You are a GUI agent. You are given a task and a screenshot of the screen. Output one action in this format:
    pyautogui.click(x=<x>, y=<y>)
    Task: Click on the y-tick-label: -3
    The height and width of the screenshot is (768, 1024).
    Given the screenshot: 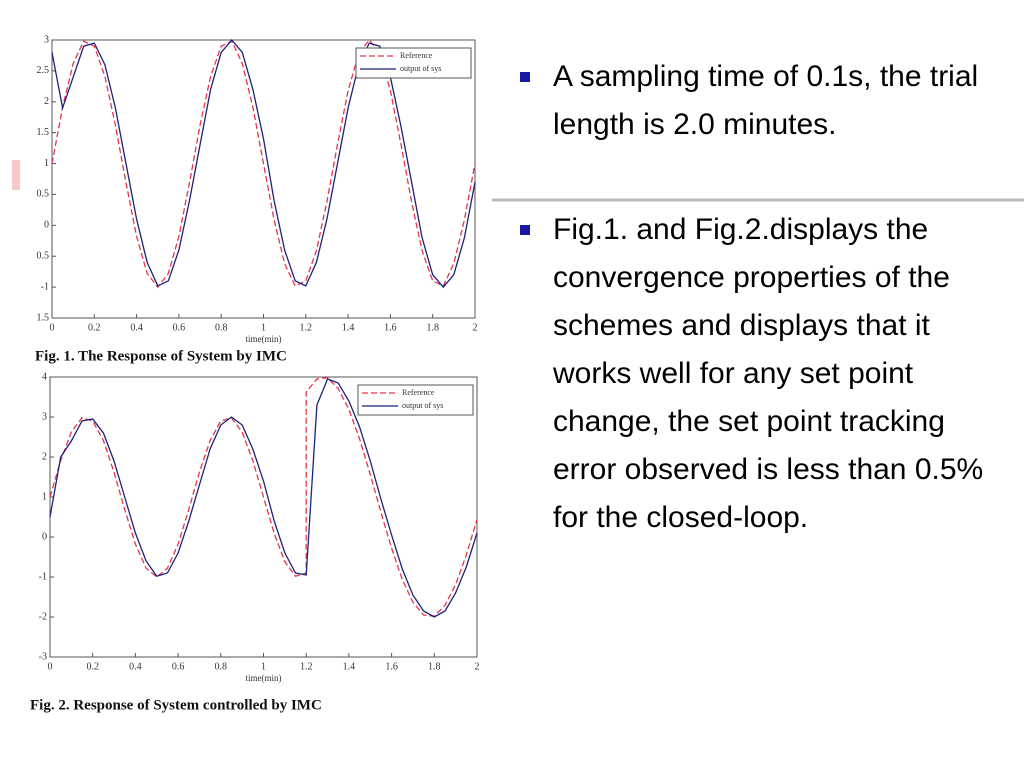 What is the action you would take?
    pyautogui.click(x=43, y=656)
    